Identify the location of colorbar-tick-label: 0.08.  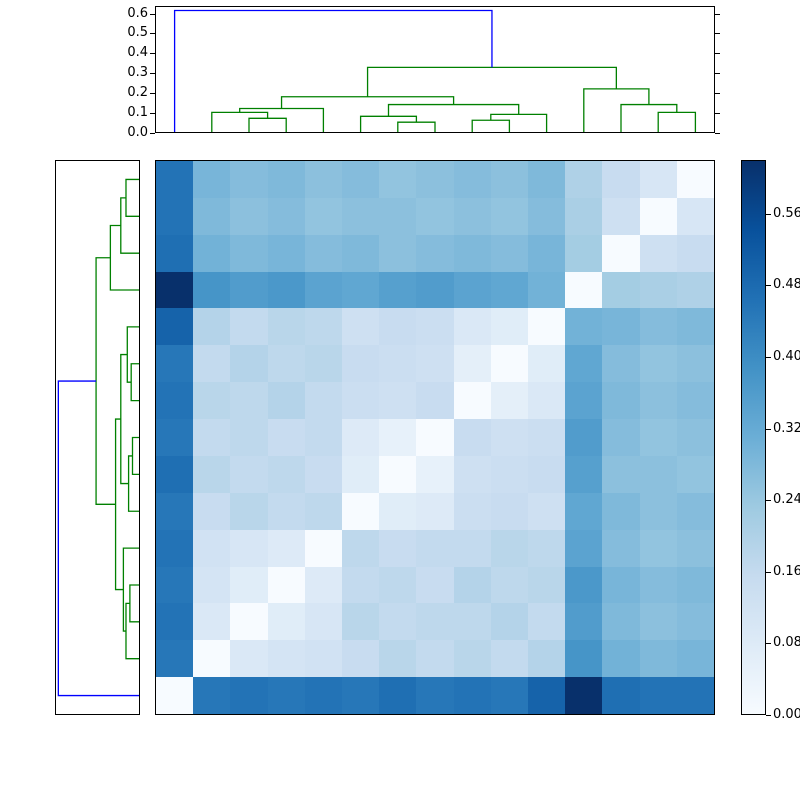
(786, 643).